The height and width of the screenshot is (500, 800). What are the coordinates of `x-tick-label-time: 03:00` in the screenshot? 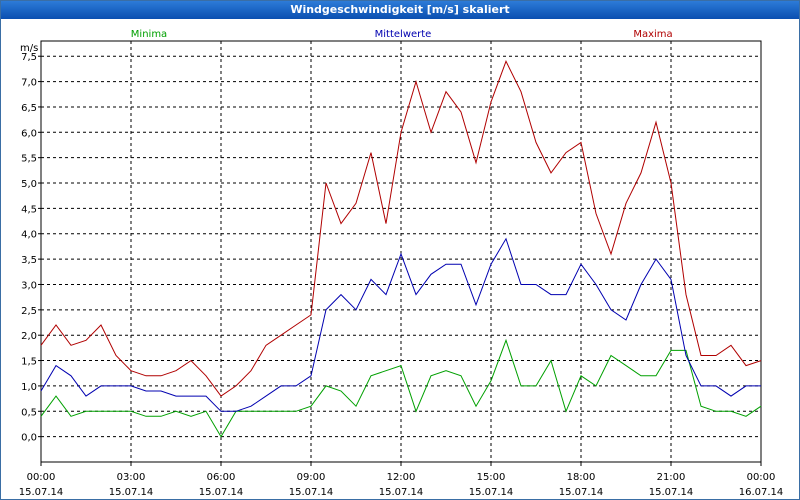 It's located at (131, 477).